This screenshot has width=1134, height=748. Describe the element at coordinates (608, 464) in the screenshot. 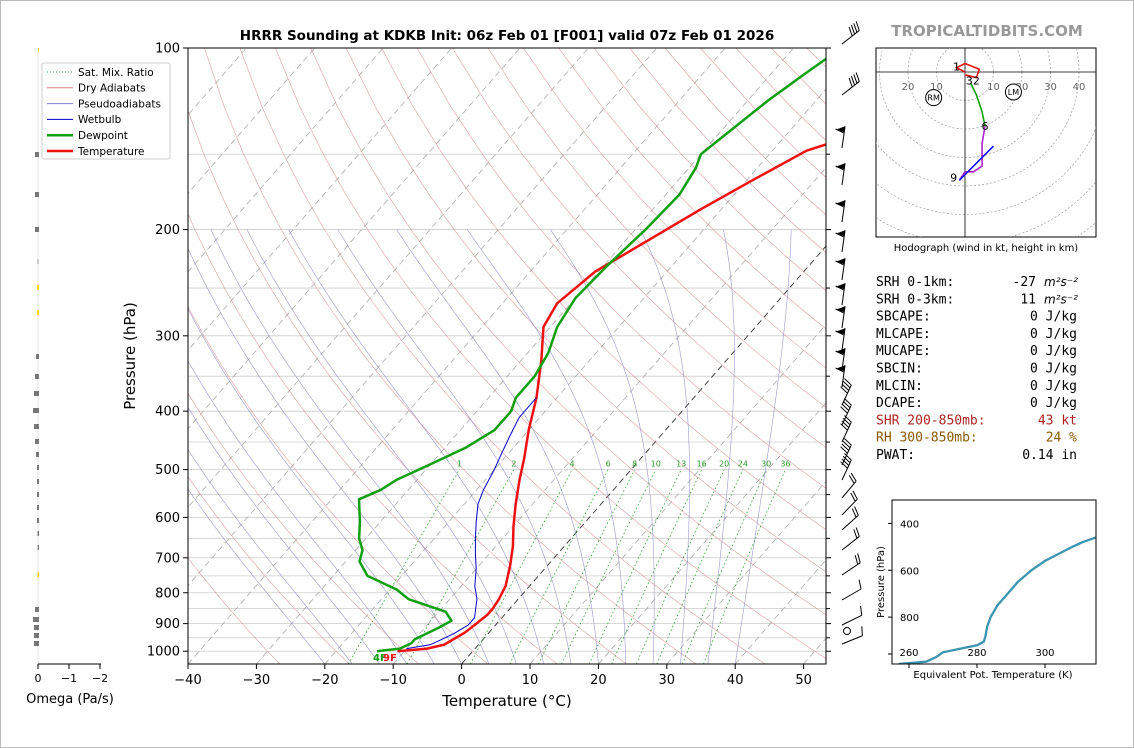

I see `mixing-ratio-label: 6` at that location.